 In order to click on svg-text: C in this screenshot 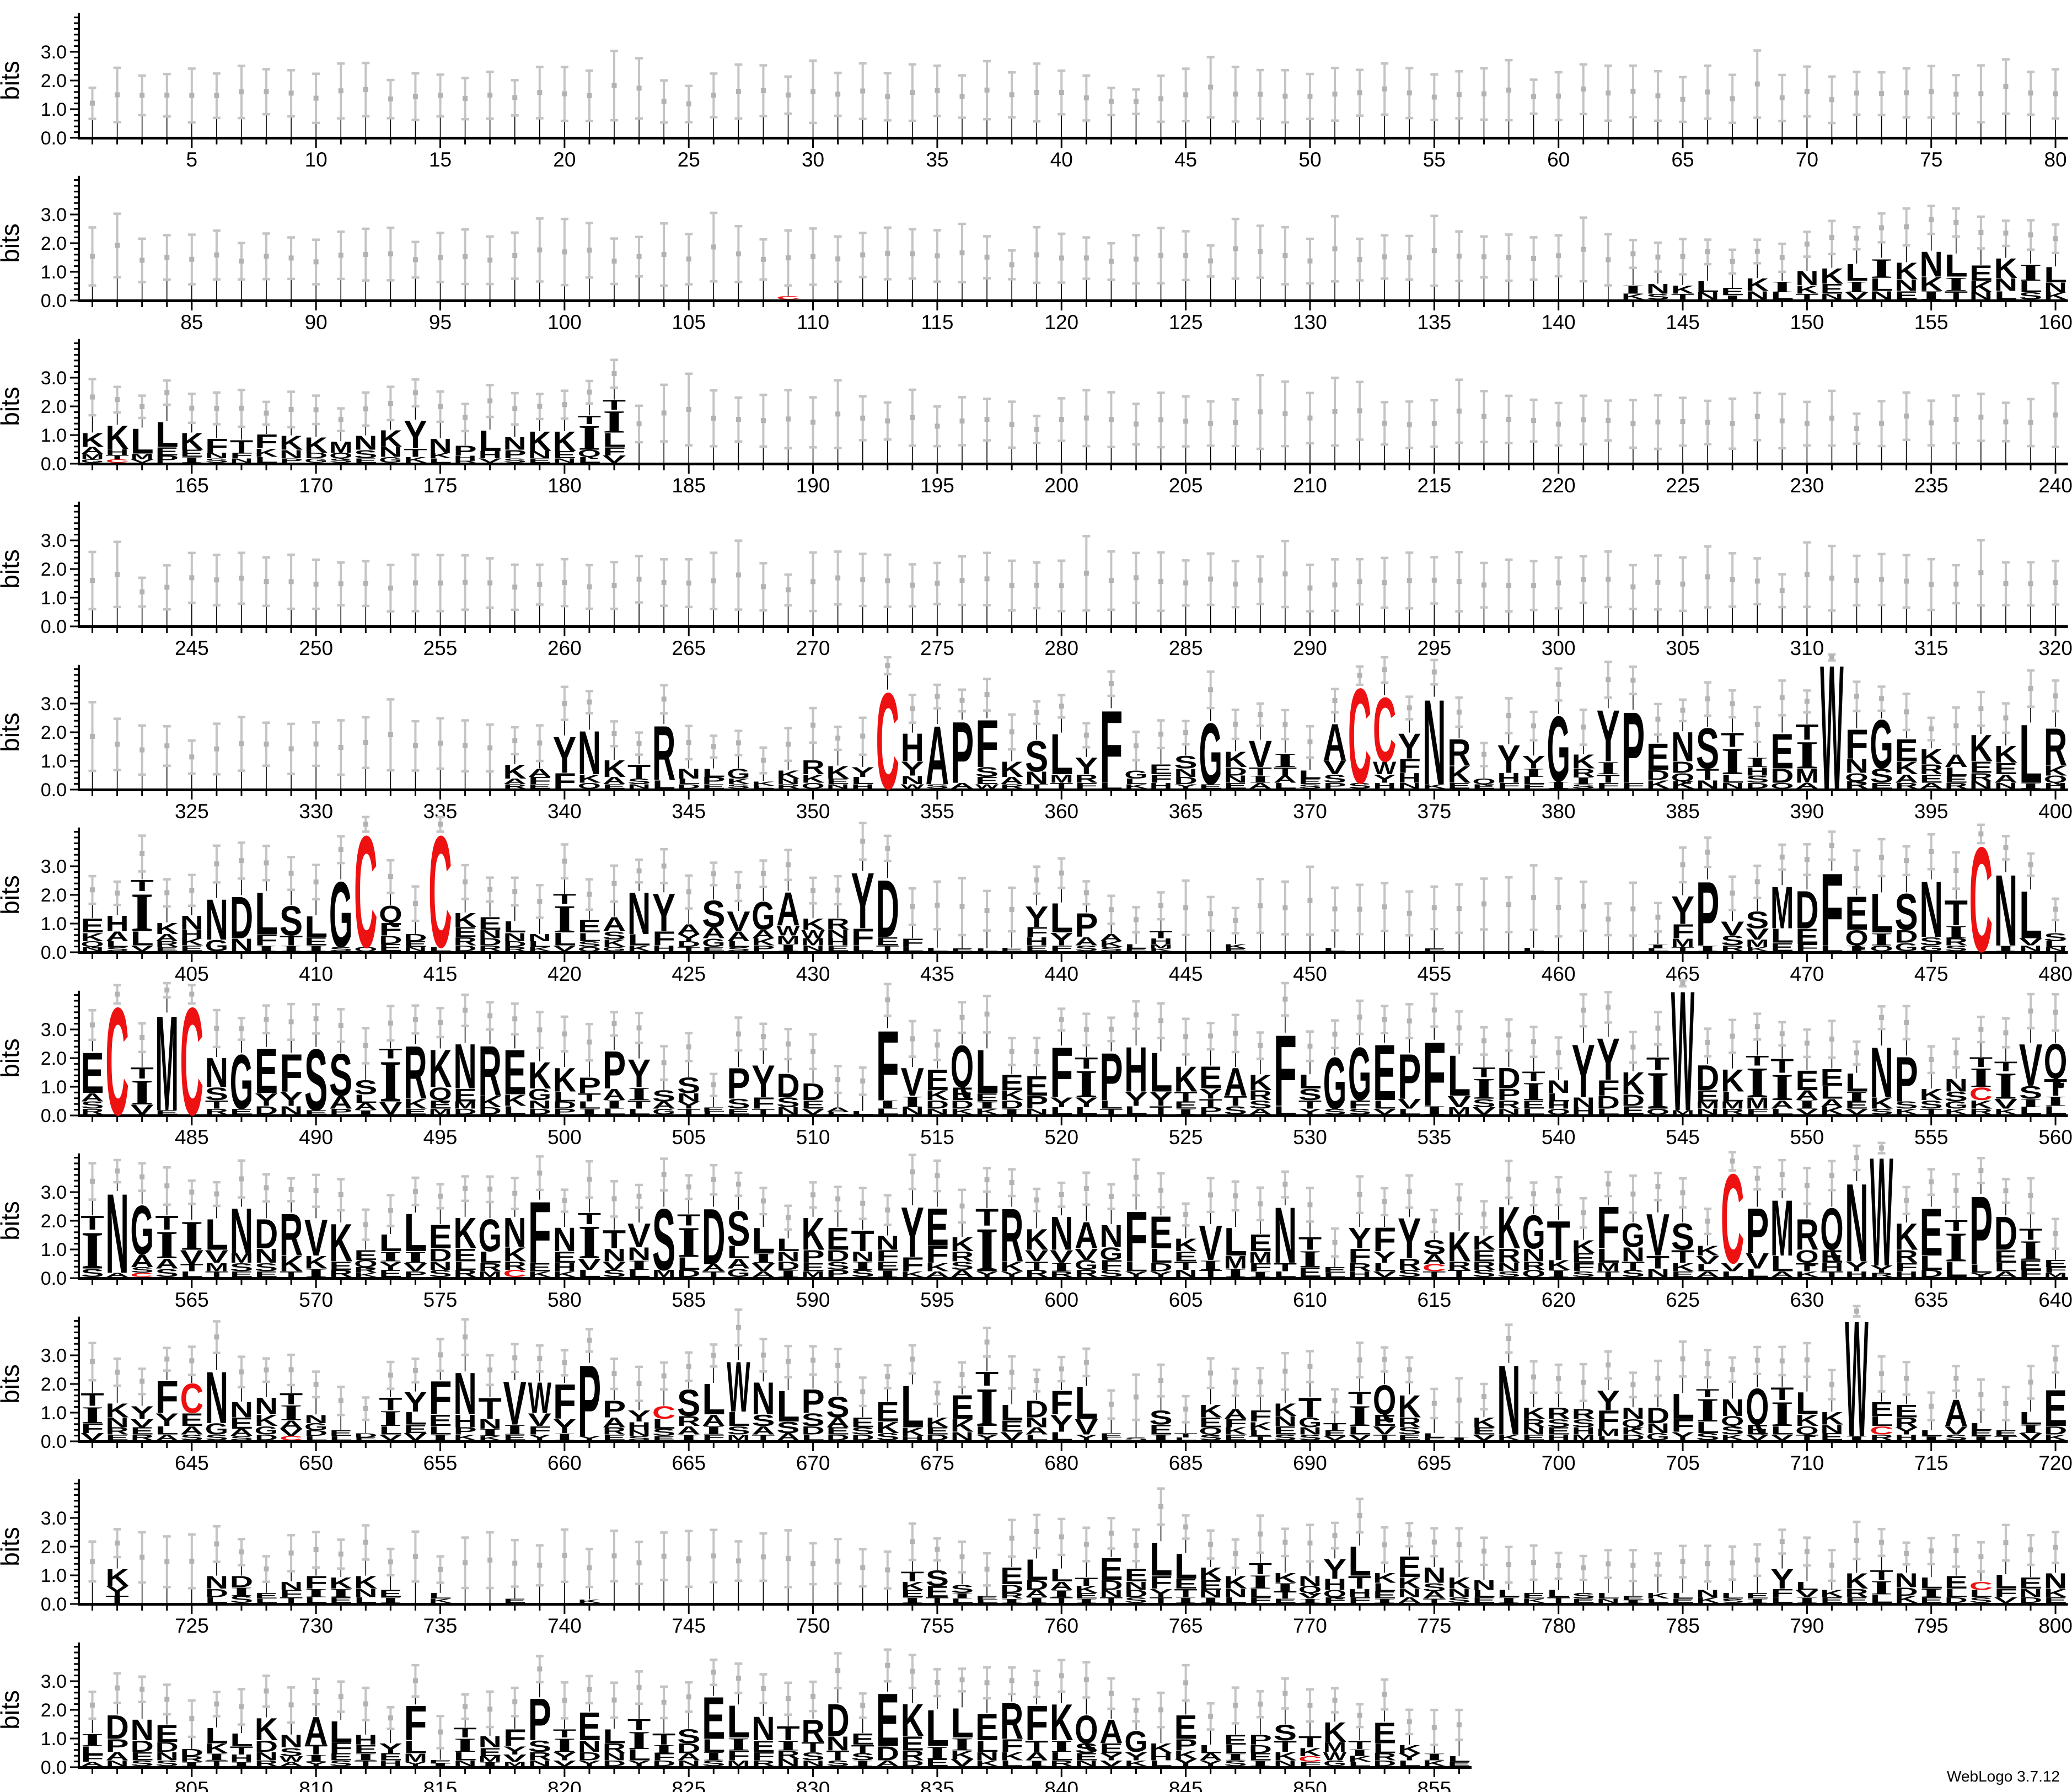, I will do `click(514, 1273)`.